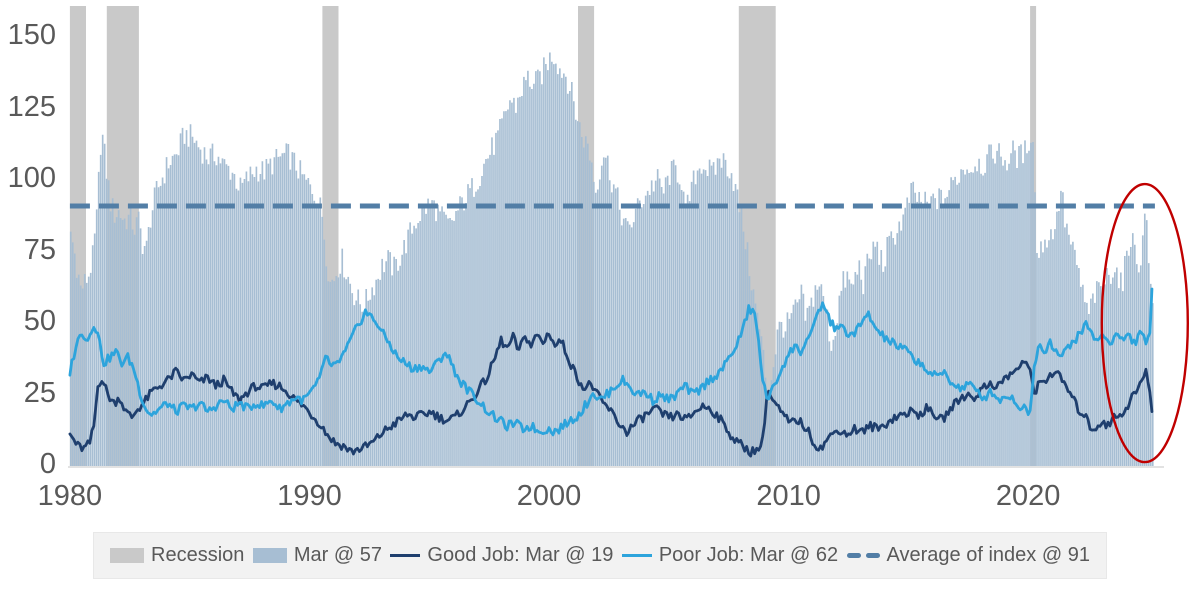 This screenshot has height=600, width=1200. Describe the element at coordinates (636, 555) in the screenshot. I see `poor-job-line-swatch-icon` at that location.